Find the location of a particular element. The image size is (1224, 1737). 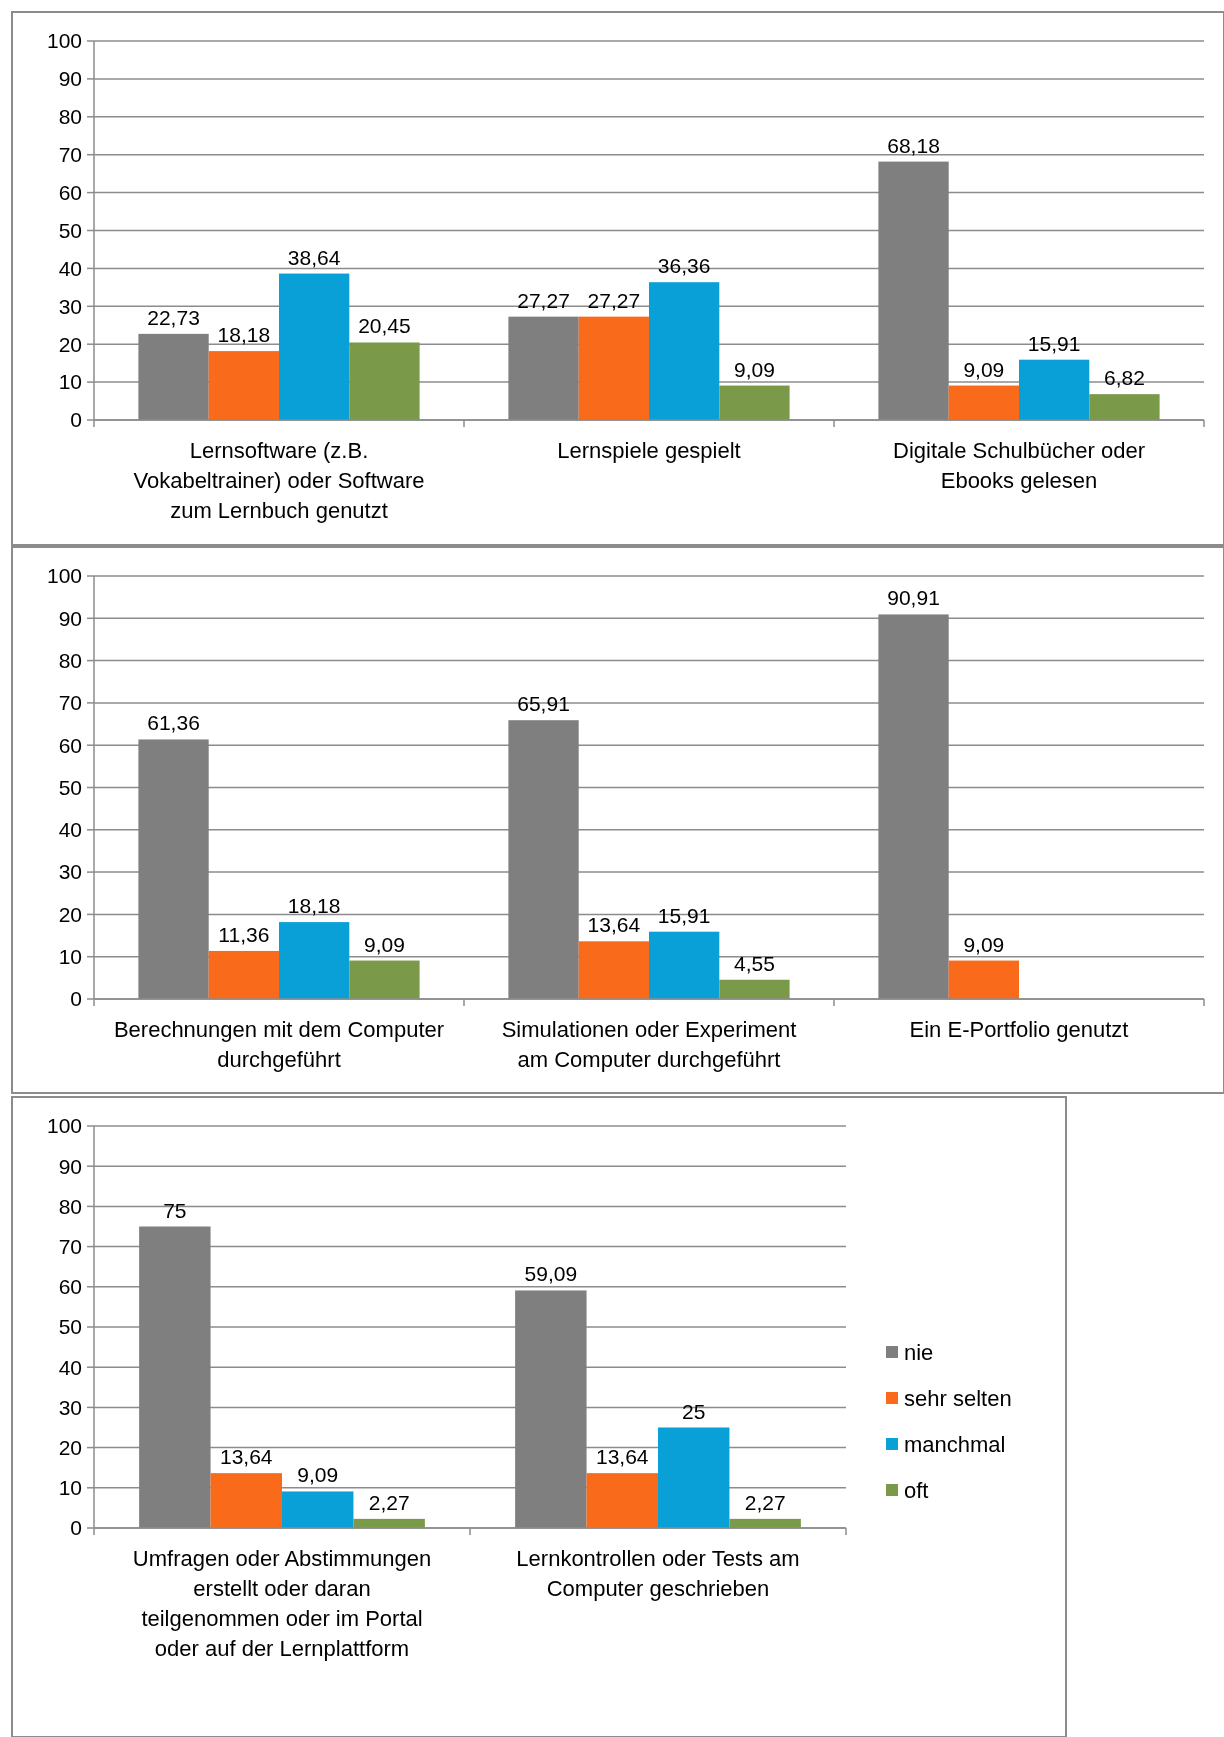

legend-label: nie is located at coordinates (919, 1352).